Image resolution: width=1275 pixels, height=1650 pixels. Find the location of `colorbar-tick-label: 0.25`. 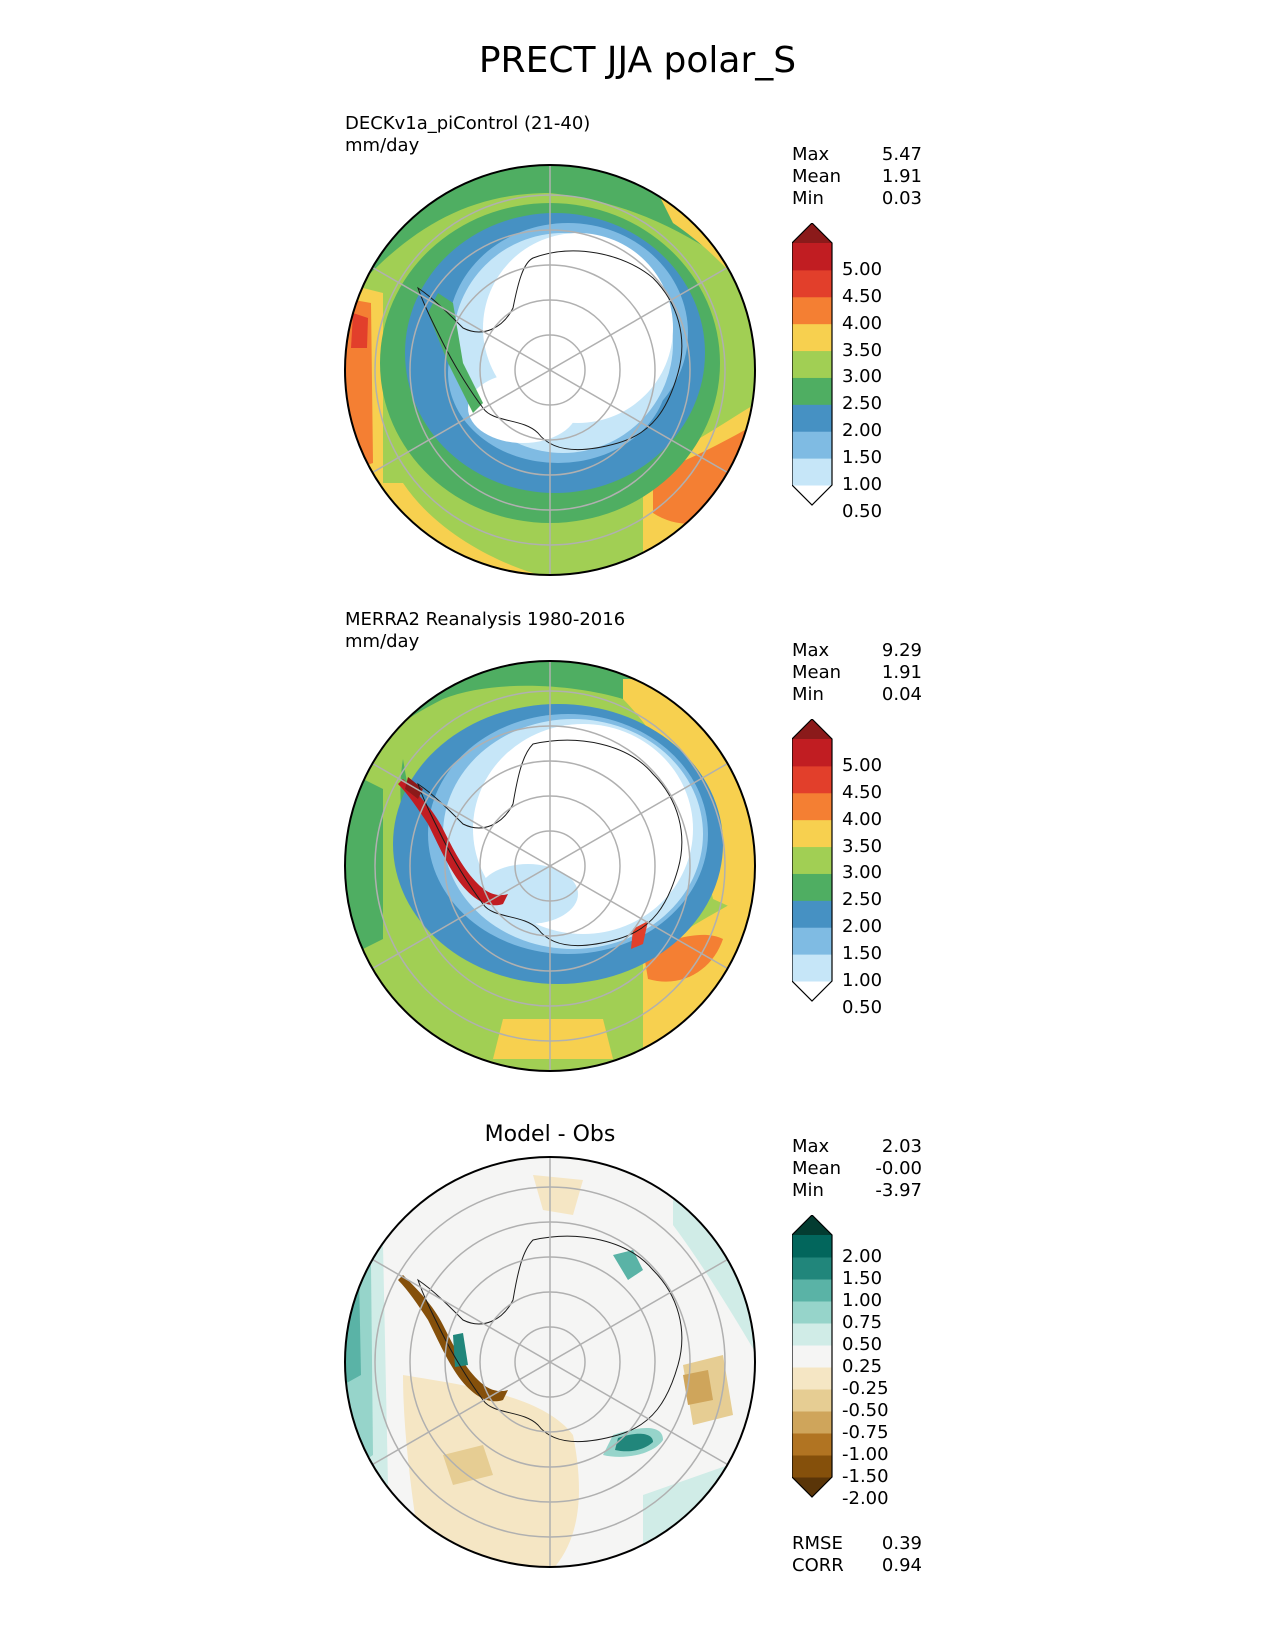

colorbar-tick-label: 0.25 is located at coordinates (862, 1366).